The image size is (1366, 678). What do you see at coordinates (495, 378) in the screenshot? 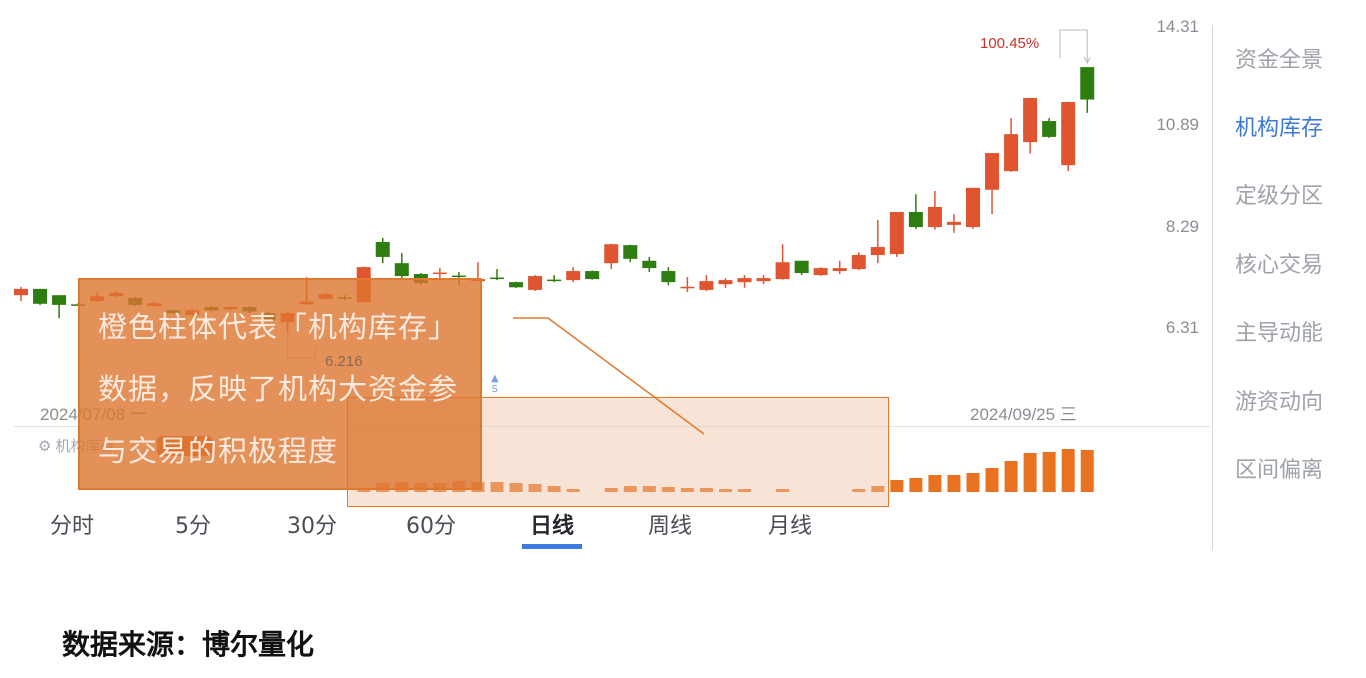
I see `triangle-up-icon: ▲` at bounding box center [495, 378].